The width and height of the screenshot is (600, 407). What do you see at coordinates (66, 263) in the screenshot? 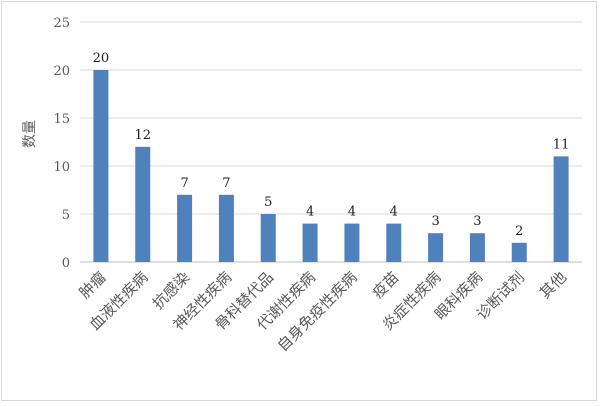
I see `y-tick-label: 0` at bounding box center [66, 263].